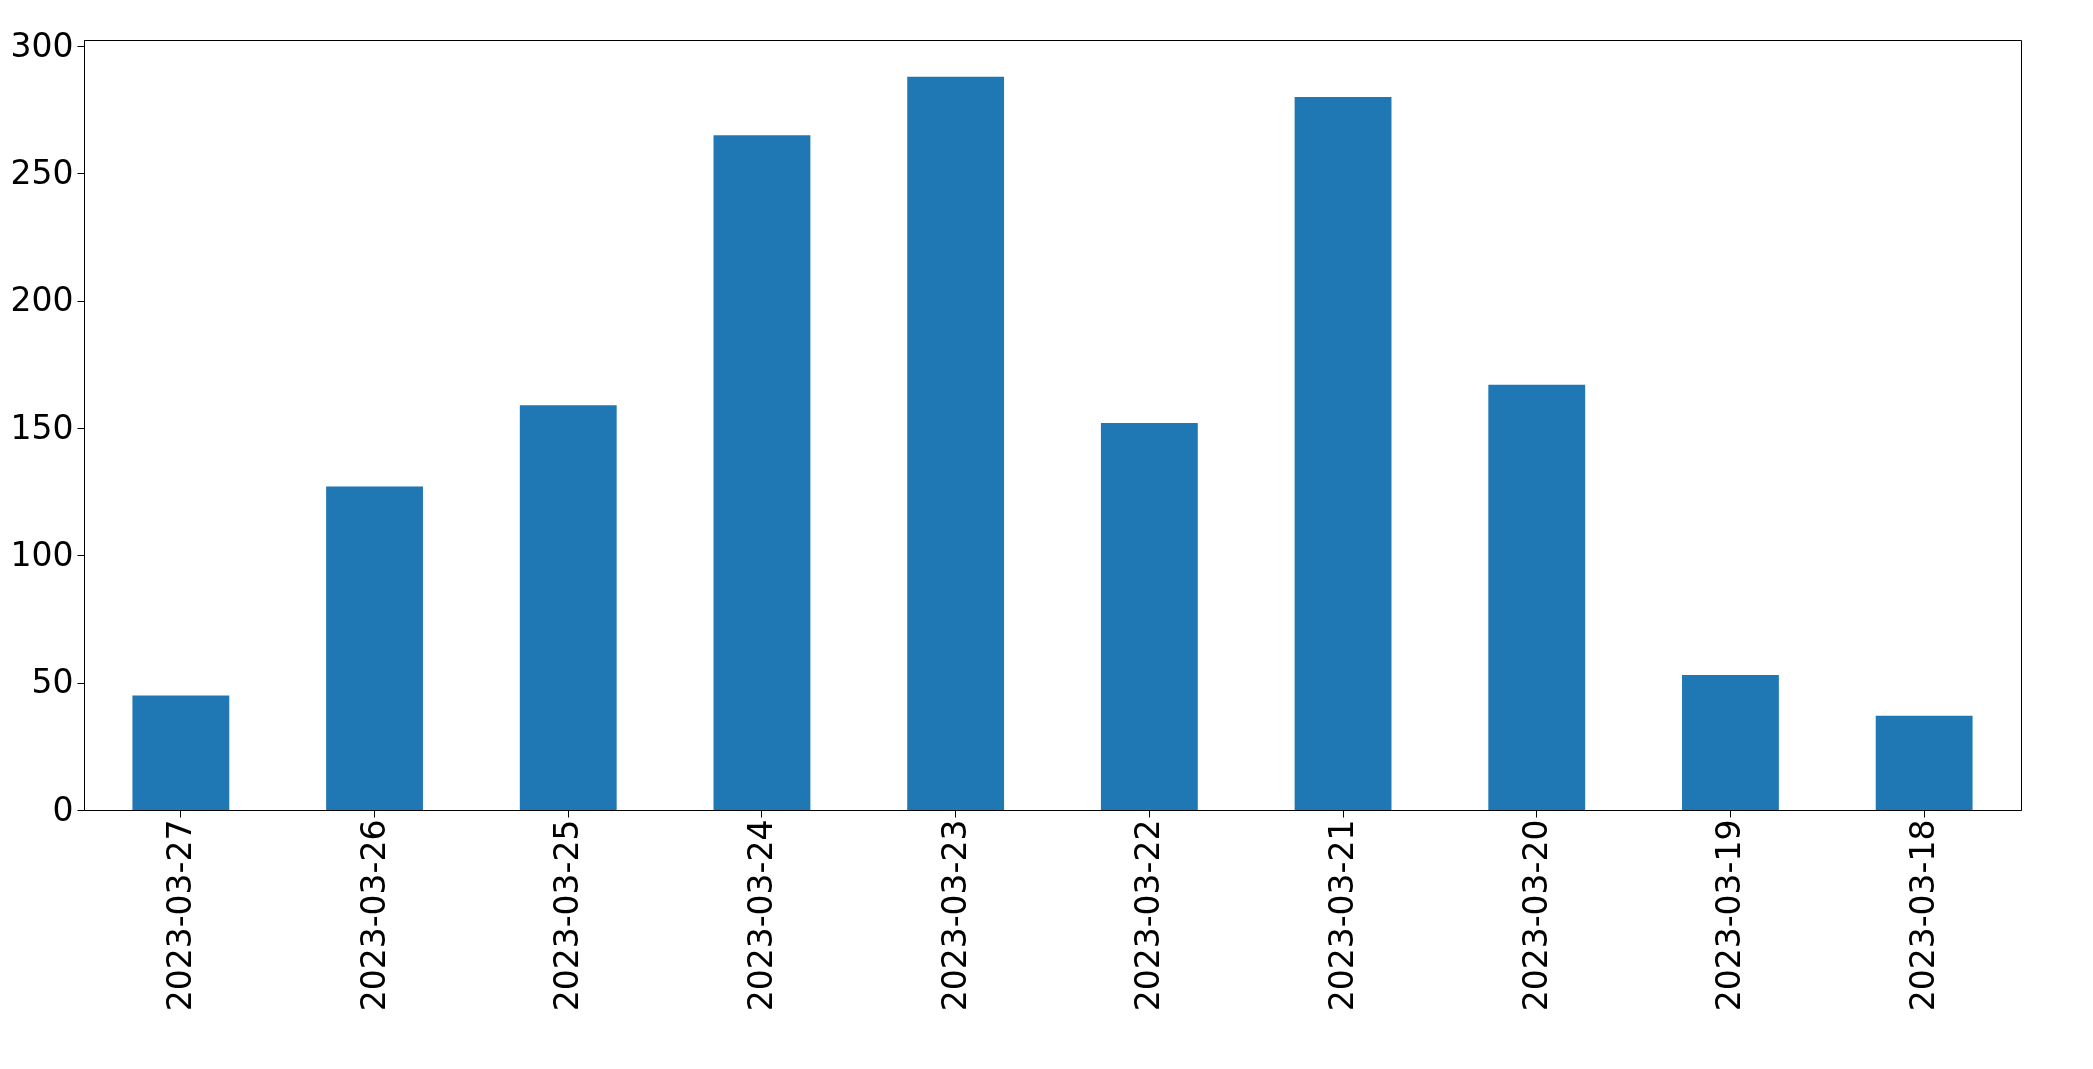 The height and width of the screenshot is (1069, 2093). Describe the element at coordinates (1729, 915) in the screenshot. I see `x-tick-label: 2023-03-19` at that location.